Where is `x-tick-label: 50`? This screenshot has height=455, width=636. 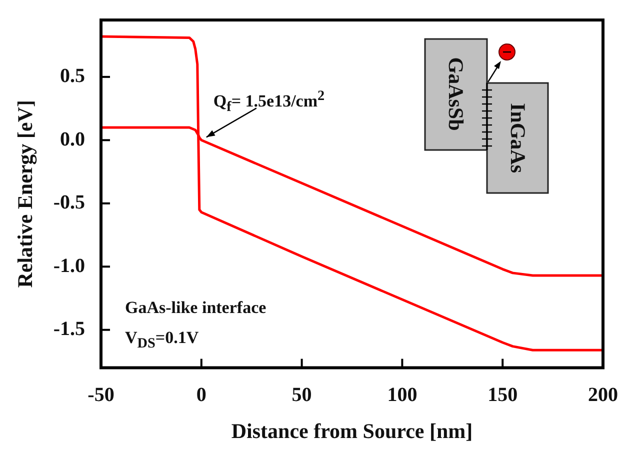
x-tick-label: 50 is located at coordinates (302, 395).